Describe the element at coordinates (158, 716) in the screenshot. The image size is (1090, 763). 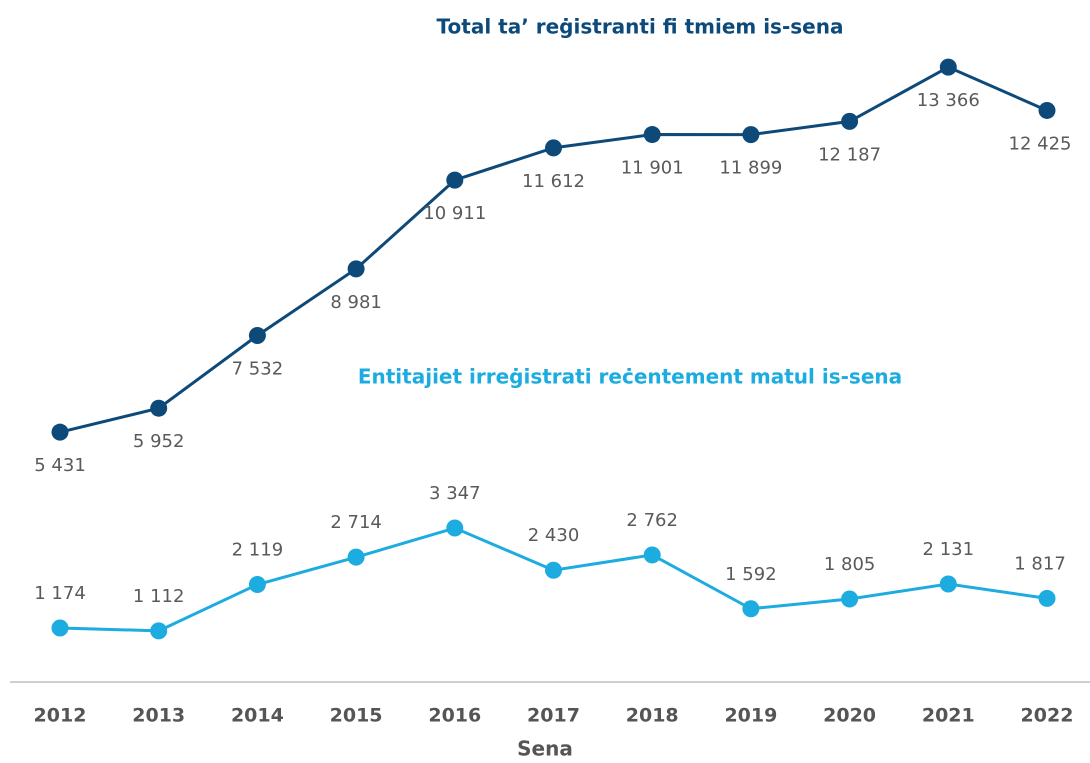
I see `x-tick-label: 2013` at that location.